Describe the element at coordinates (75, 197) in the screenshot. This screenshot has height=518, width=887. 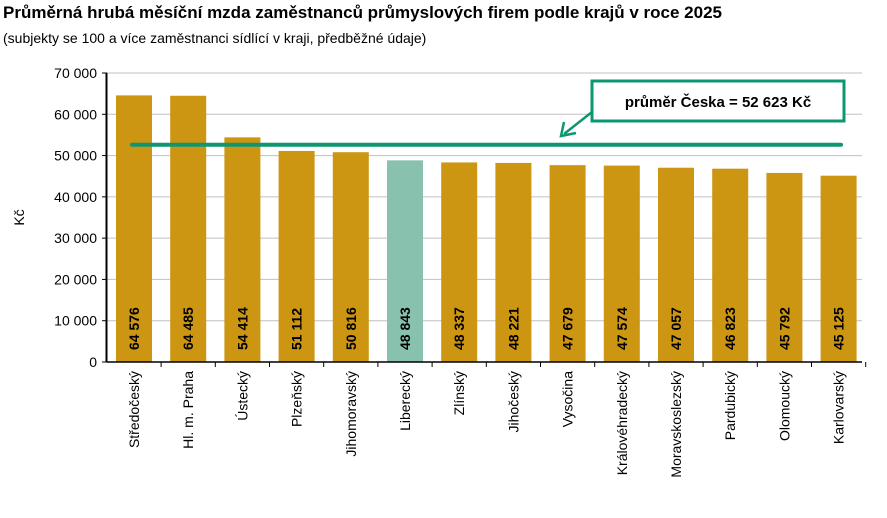
I see `y-tick-label: 40 000` at that location.